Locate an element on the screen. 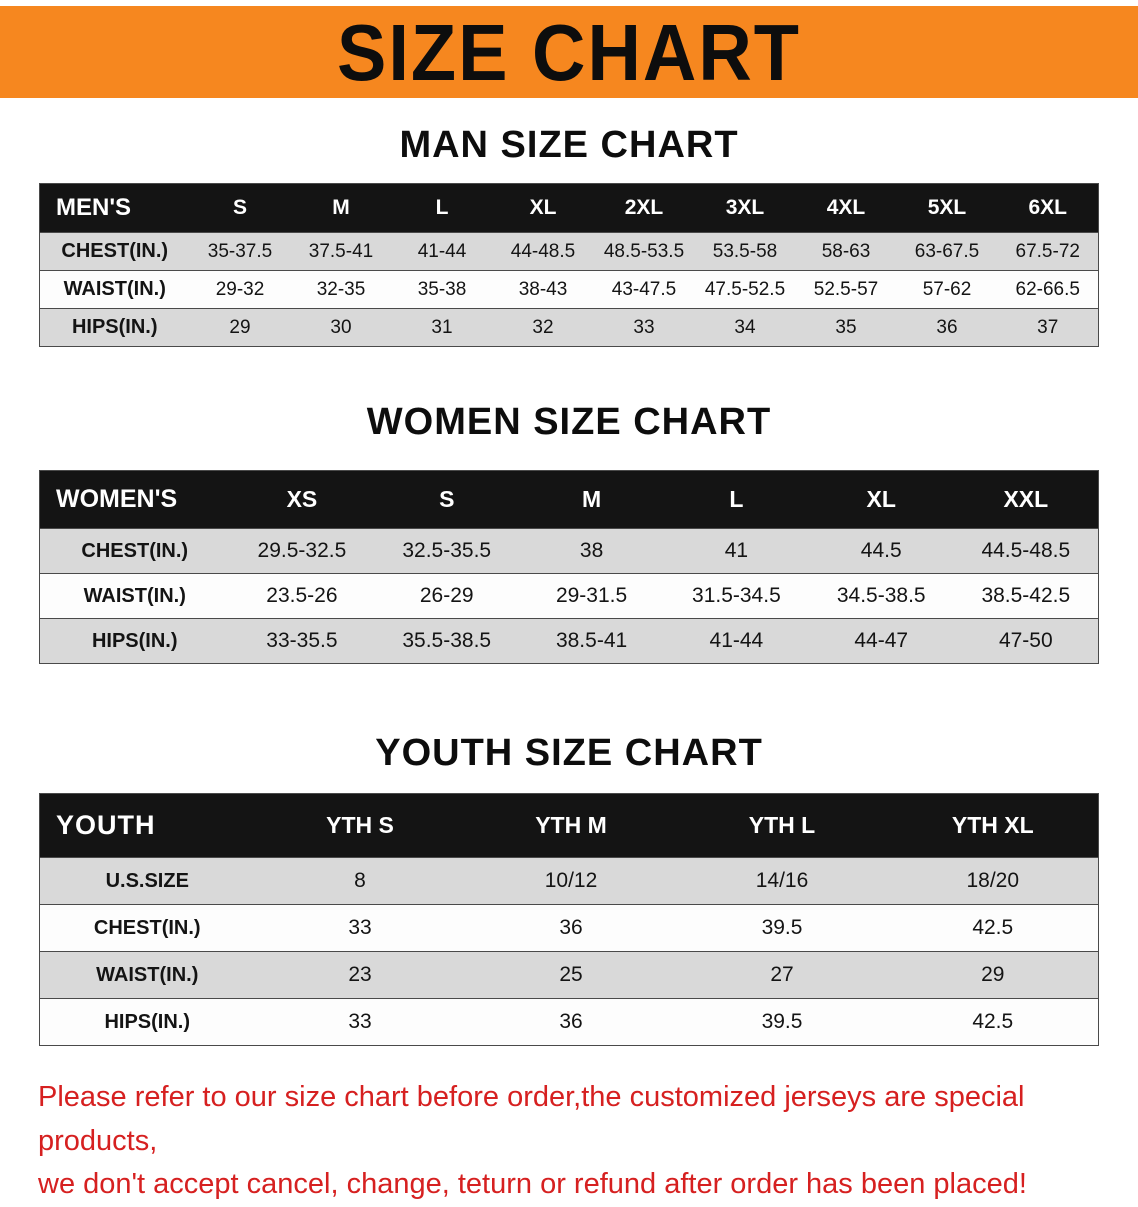 Image resolution: width=1138 pixels, height=1207 pixels. size-value: 18/20 is located at coordinates (993, 880).